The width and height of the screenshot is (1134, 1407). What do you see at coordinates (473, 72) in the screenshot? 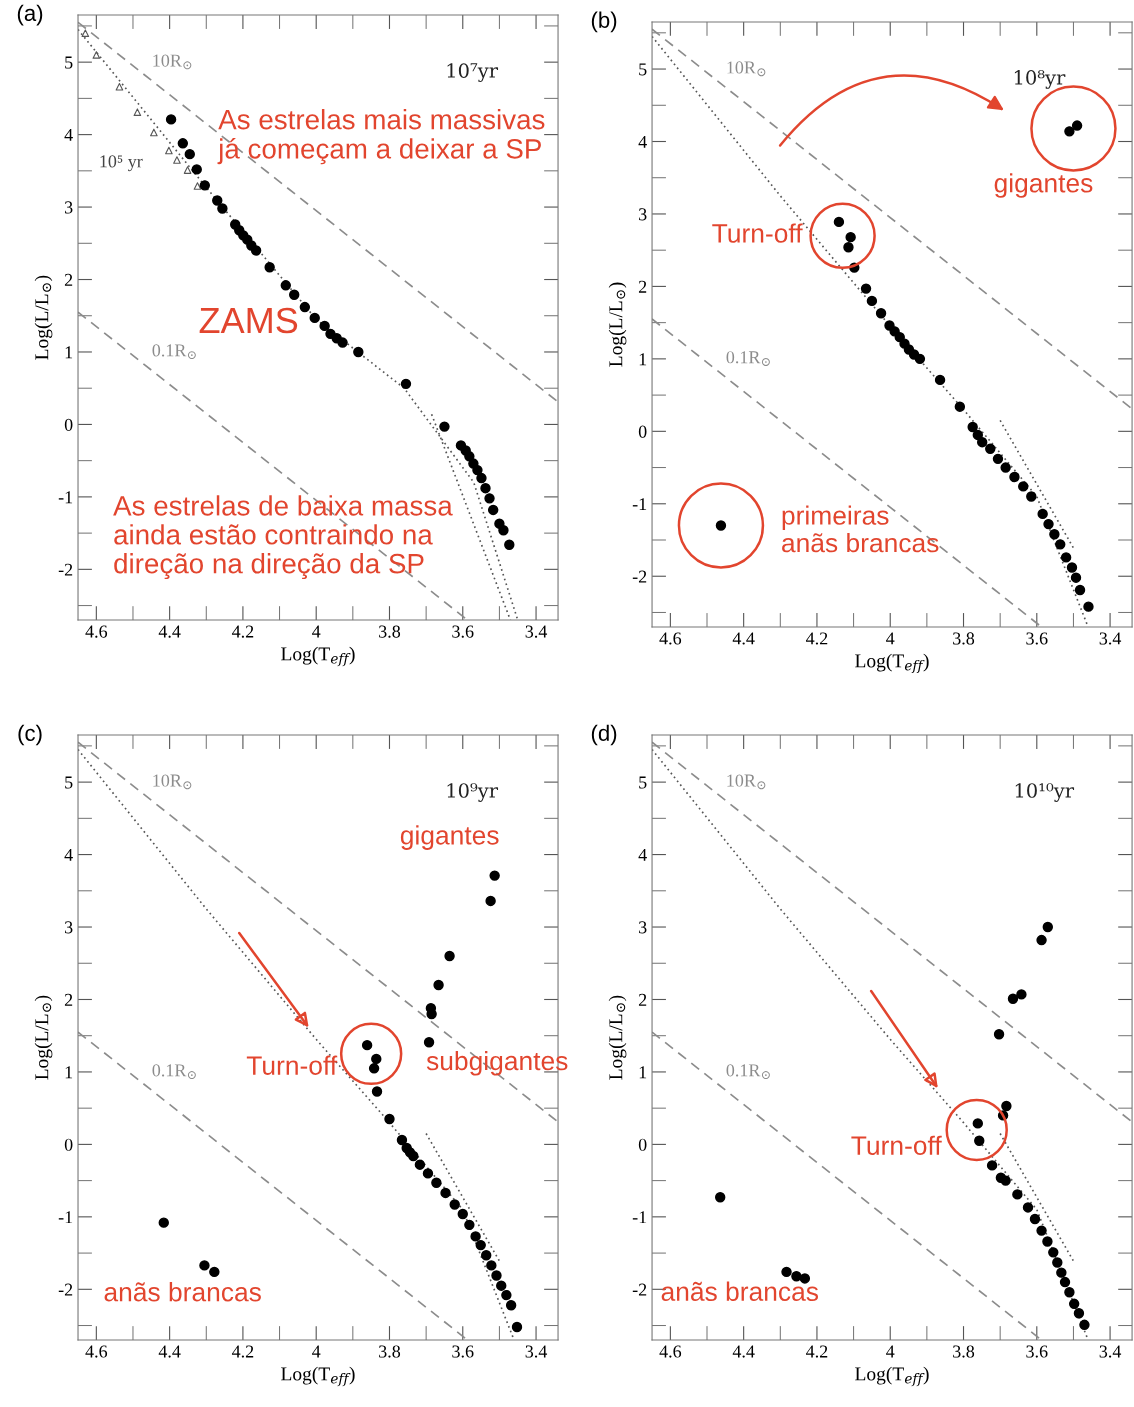
I see `annotation: 10⁷yr` at bounding box center [473, 72].